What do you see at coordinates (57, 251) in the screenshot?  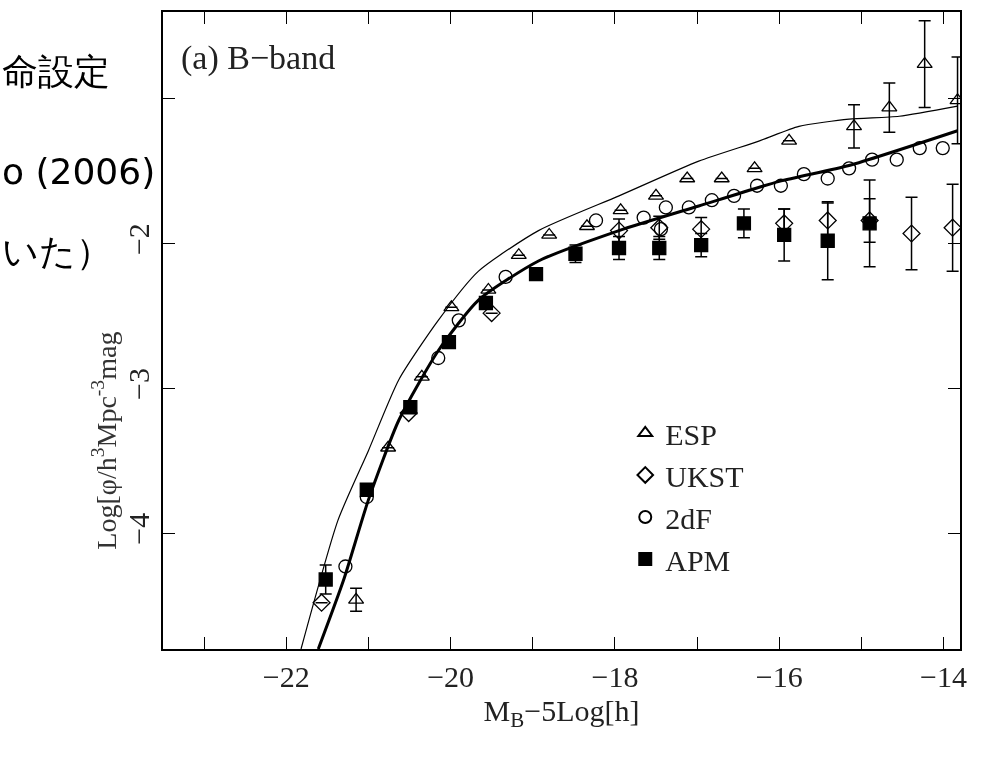 I see `text: いた）` at bounding box center [57, 251].